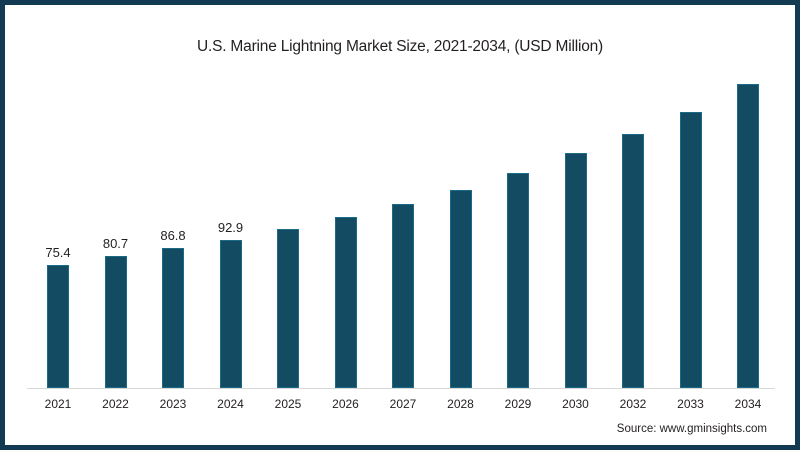 The height and width of the screenshot is (450, 800). I want to click on bar-rect-2021, so click(58, 326).